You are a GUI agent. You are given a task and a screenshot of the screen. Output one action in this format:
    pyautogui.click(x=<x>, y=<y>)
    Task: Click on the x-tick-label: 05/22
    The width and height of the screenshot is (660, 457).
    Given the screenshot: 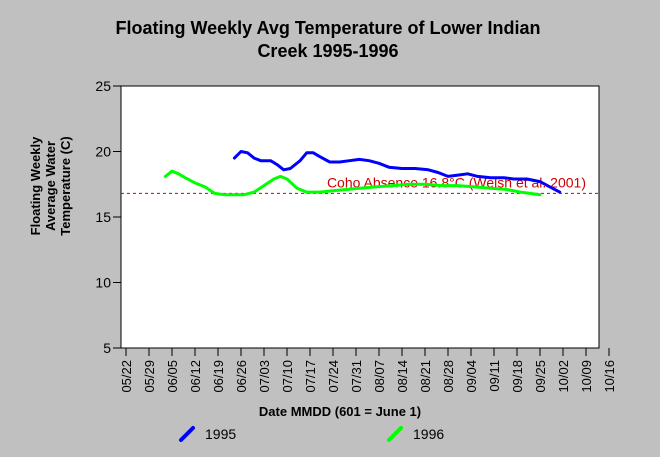 What is the action you would take?
    pyautogui.click(x=126, y=376)
    